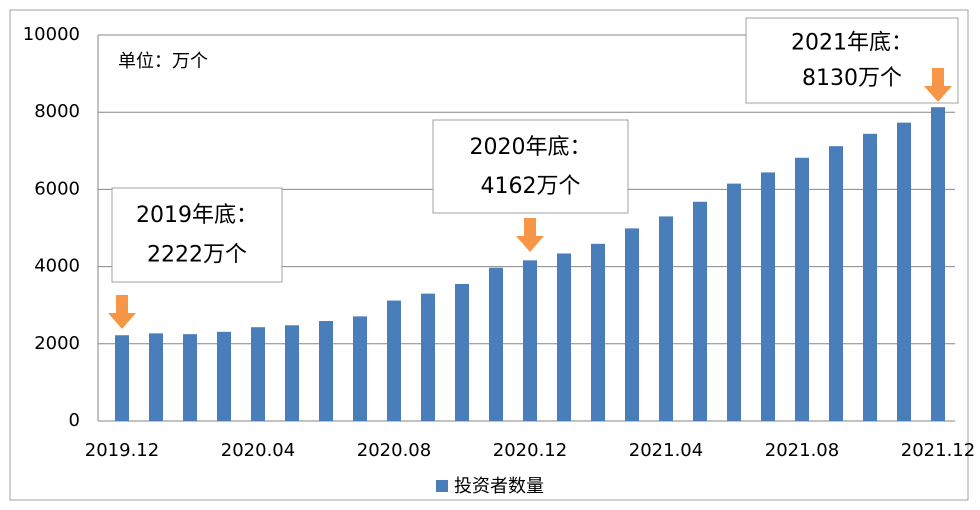 Image resolution: width=980 pixels, height=510 pixels. Describe the element at coordinates (74, 420) in the screenshot. I see `y-tick-label: 0` at that location.